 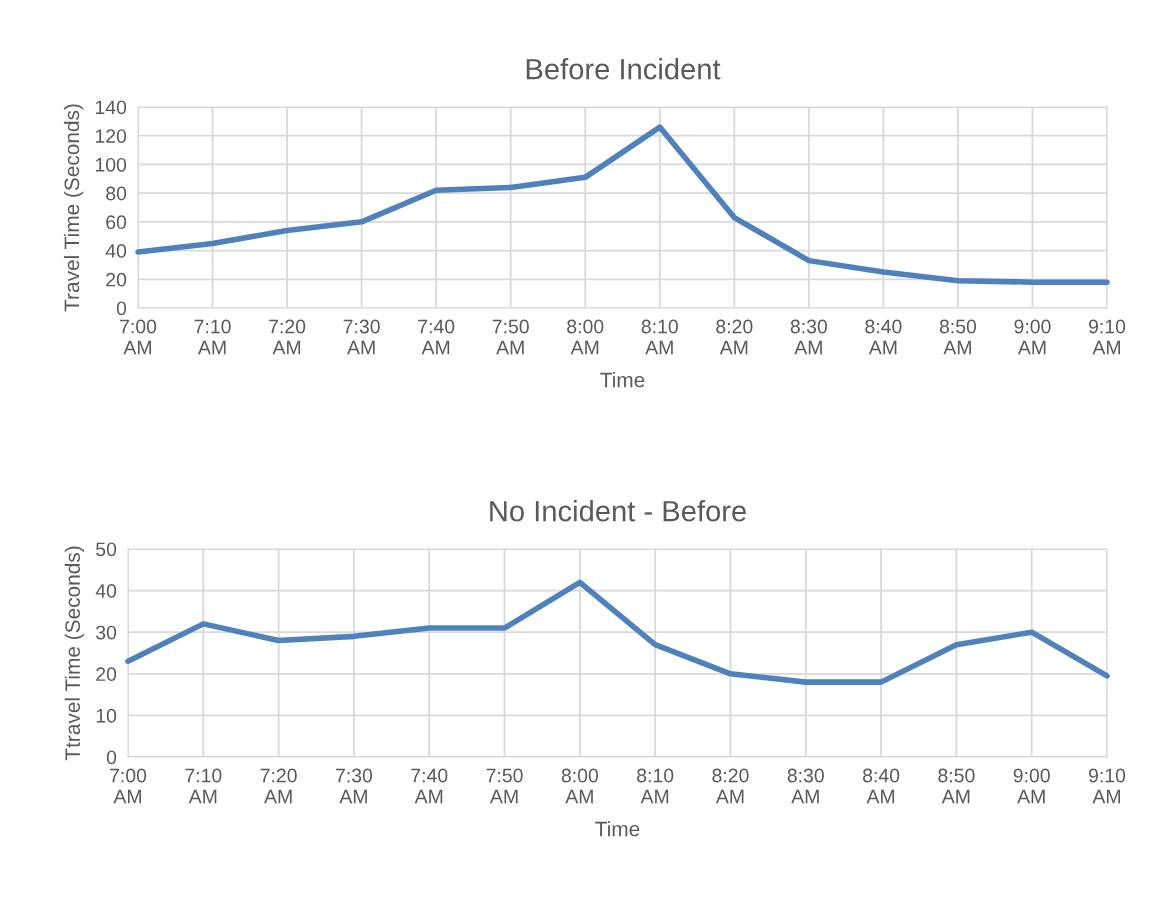 What do you see at coordinates (111, 136) in the screenshot?
I see `y-tick-label: 120` at bounding box center [111, 136].